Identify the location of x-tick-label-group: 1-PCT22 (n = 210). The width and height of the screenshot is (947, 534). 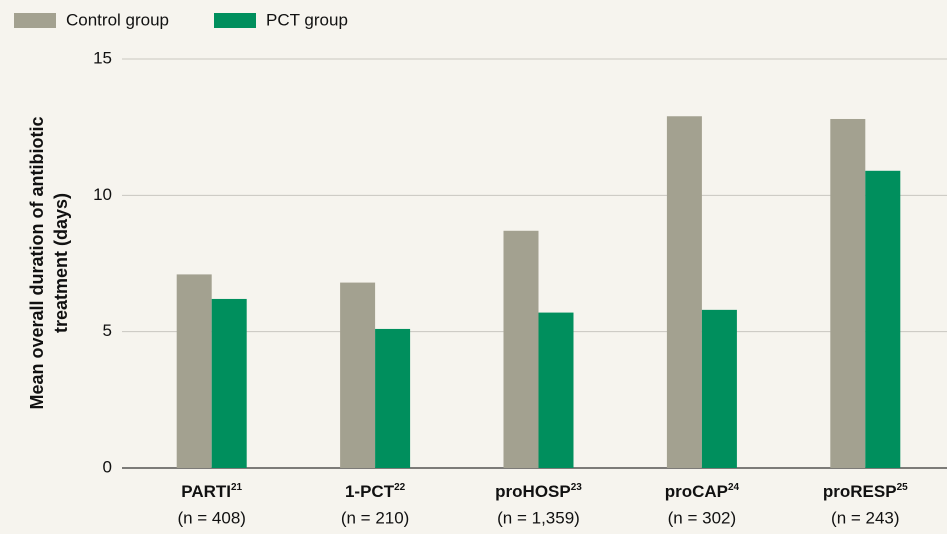
(375, 505).